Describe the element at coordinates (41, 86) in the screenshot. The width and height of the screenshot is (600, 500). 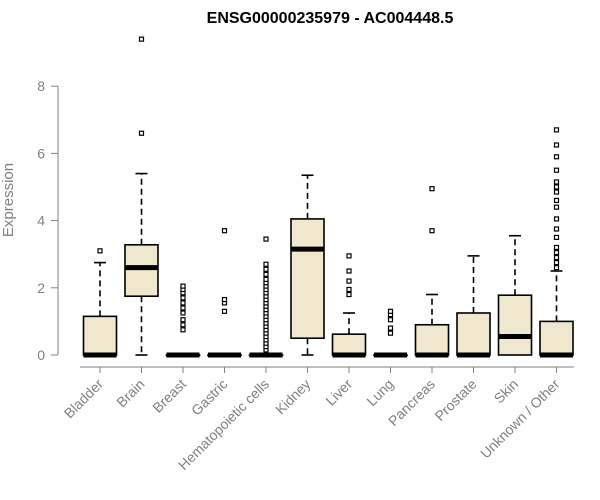
I see `y-tick-label-8: 8` at that location.